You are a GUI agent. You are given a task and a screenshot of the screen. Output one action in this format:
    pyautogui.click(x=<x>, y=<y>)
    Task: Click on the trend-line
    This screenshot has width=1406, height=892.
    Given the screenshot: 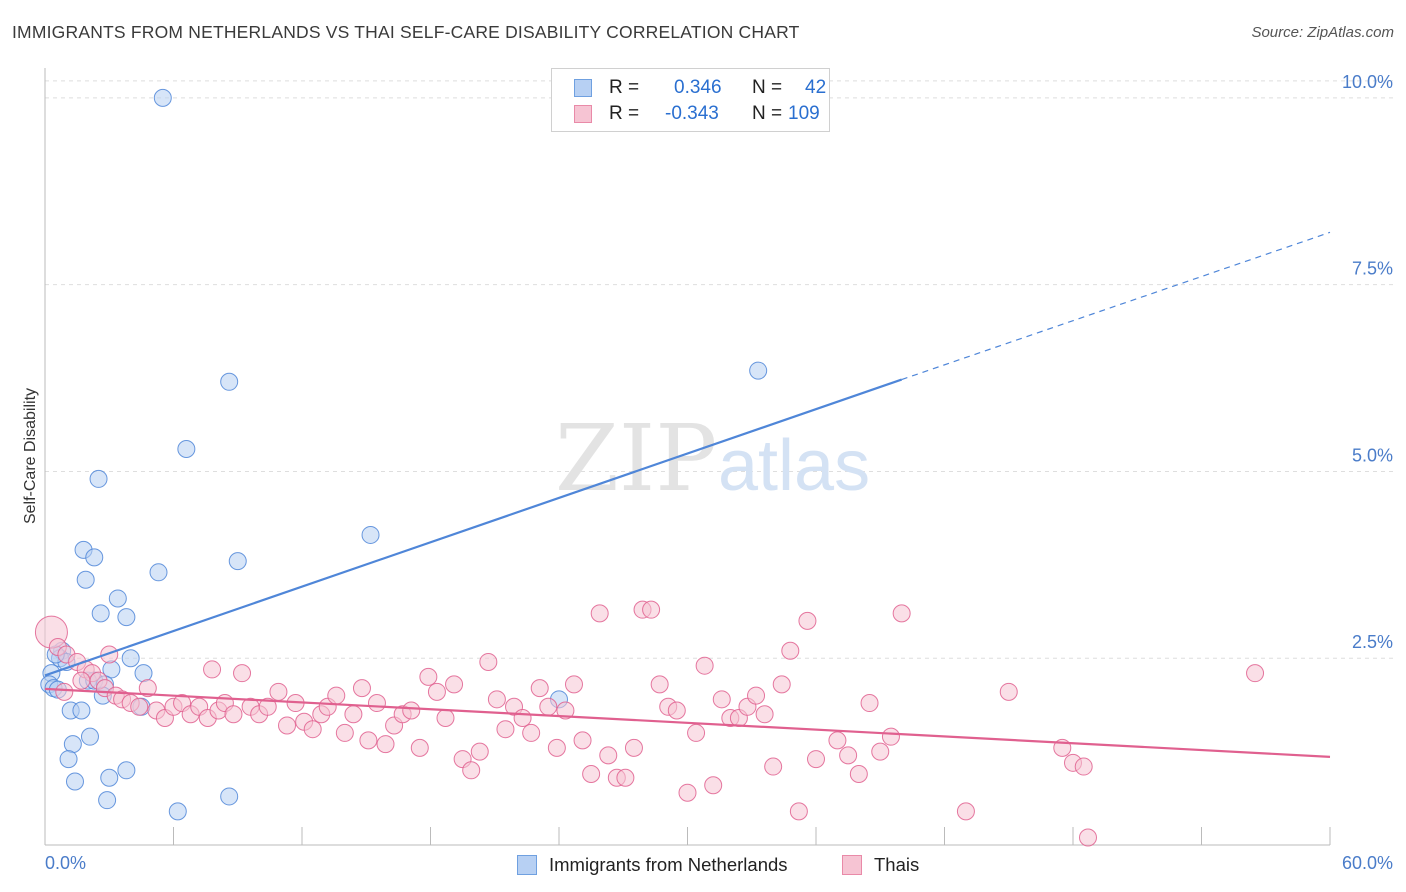 What is the action you would take?
    pyautogui.click(x=687, y=722)
    